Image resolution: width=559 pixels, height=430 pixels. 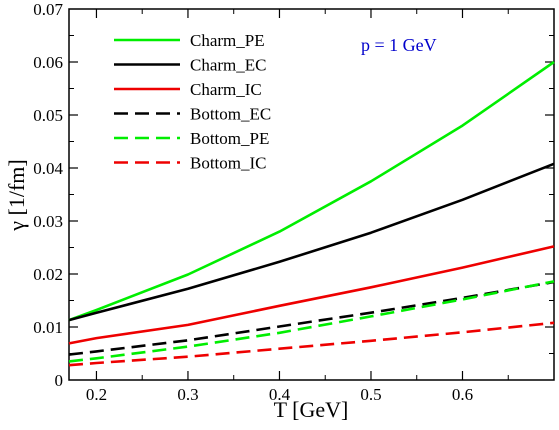 I want to click on y-tick-label: 0.01, so click(x=48, y=327).